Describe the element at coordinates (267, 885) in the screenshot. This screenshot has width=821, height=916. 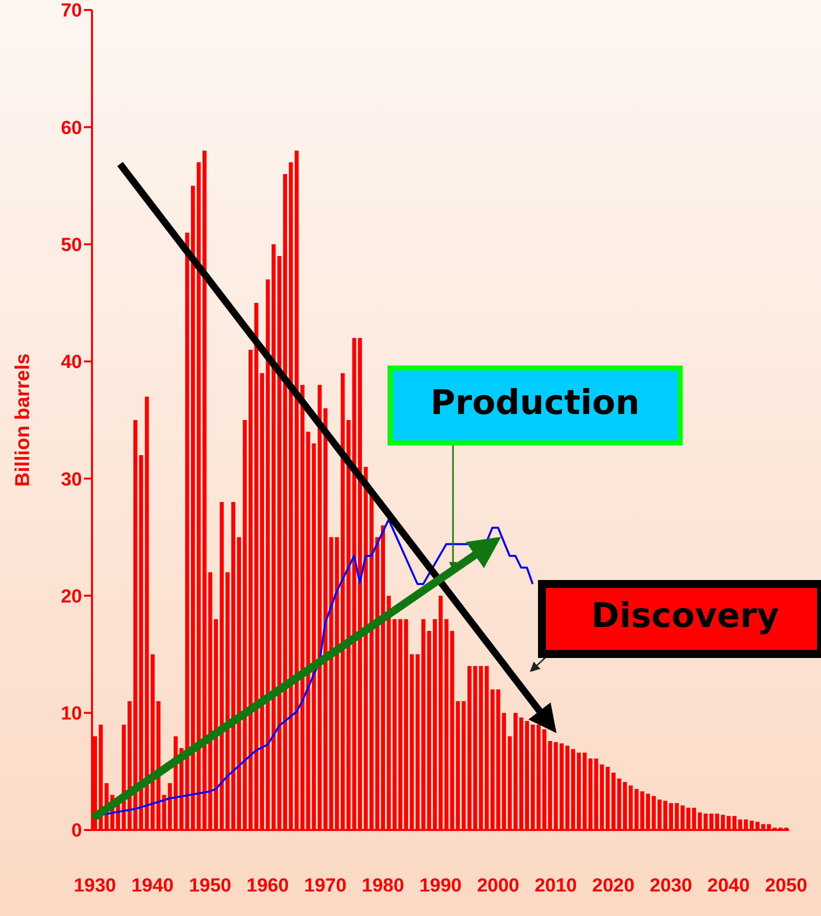
I see `x-tick-label: 1960` at that location.